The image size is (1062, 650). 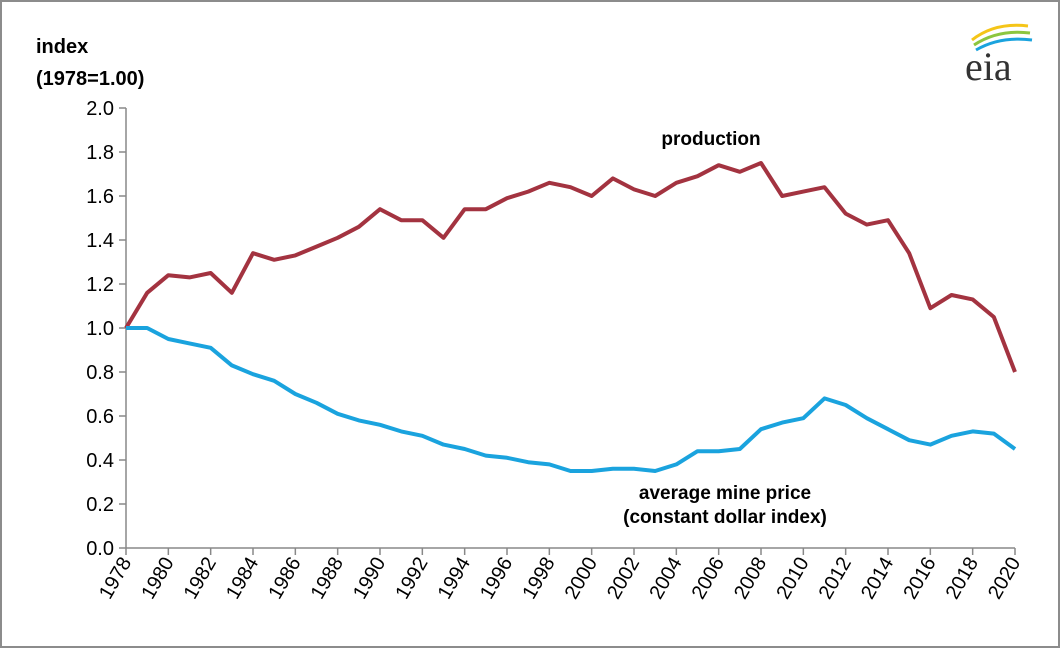 What do you see at coordinates (62, 47) in the screenshot?
I see `y-axis-label: index` at bounding box center [62, 47].